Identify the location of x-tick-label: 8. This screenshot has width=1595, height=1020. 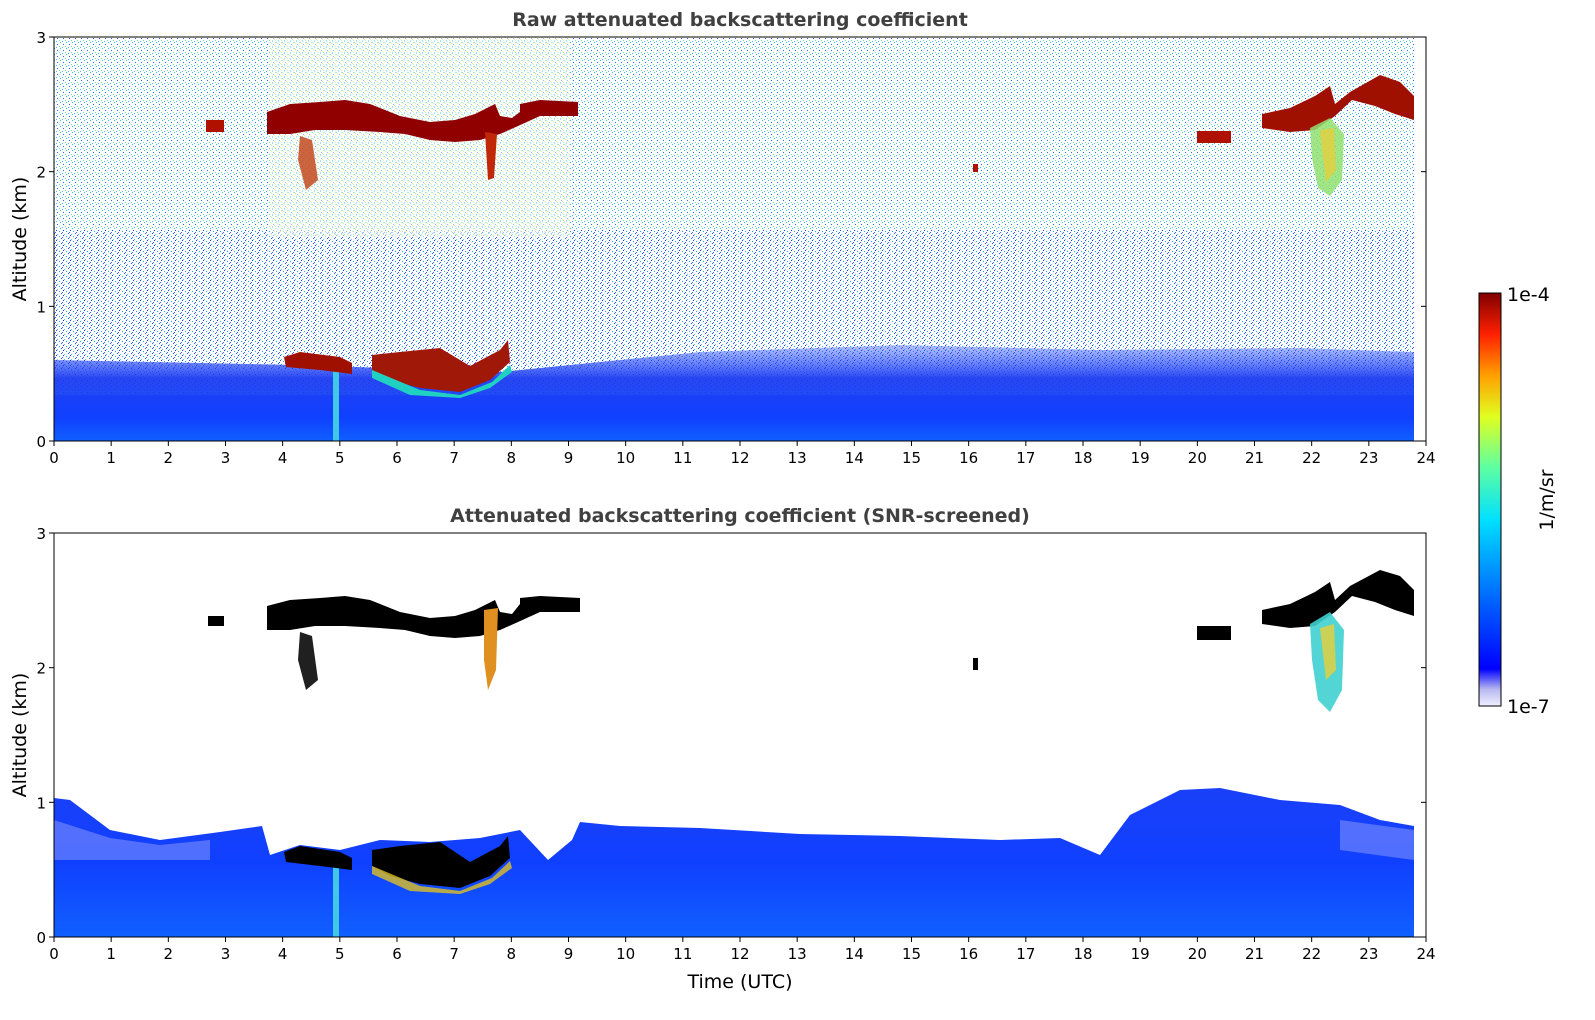
(512, 458).